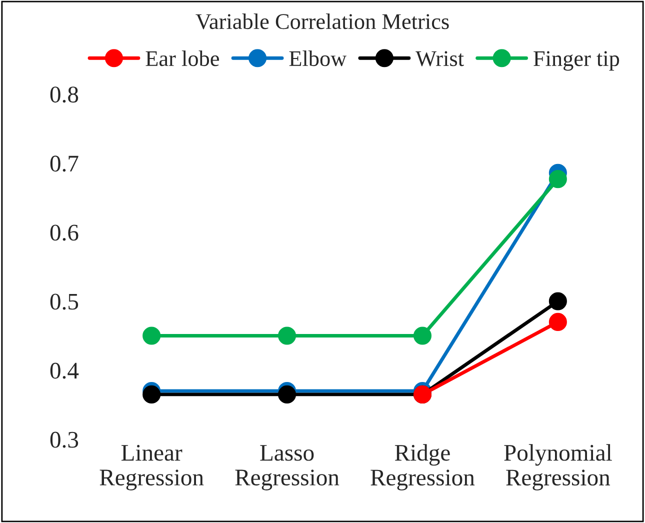 The image size is (645, 523). I want to click on y-tick-label: 0.6, so click(64, 232).